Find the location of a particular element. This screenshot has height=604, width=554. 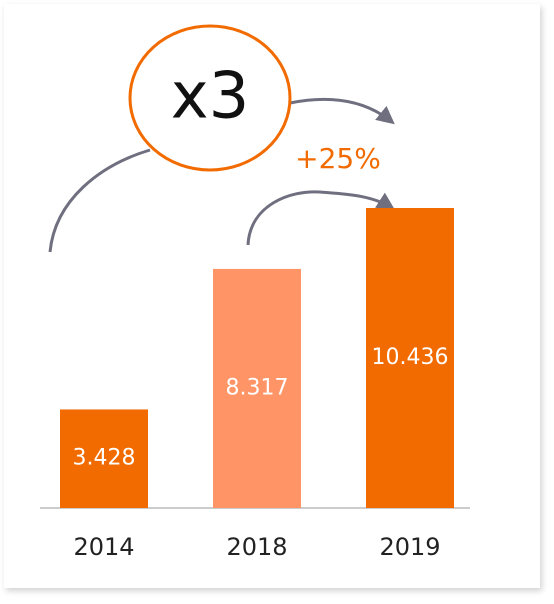

arrow-curve is located at coordinates (99, 200).